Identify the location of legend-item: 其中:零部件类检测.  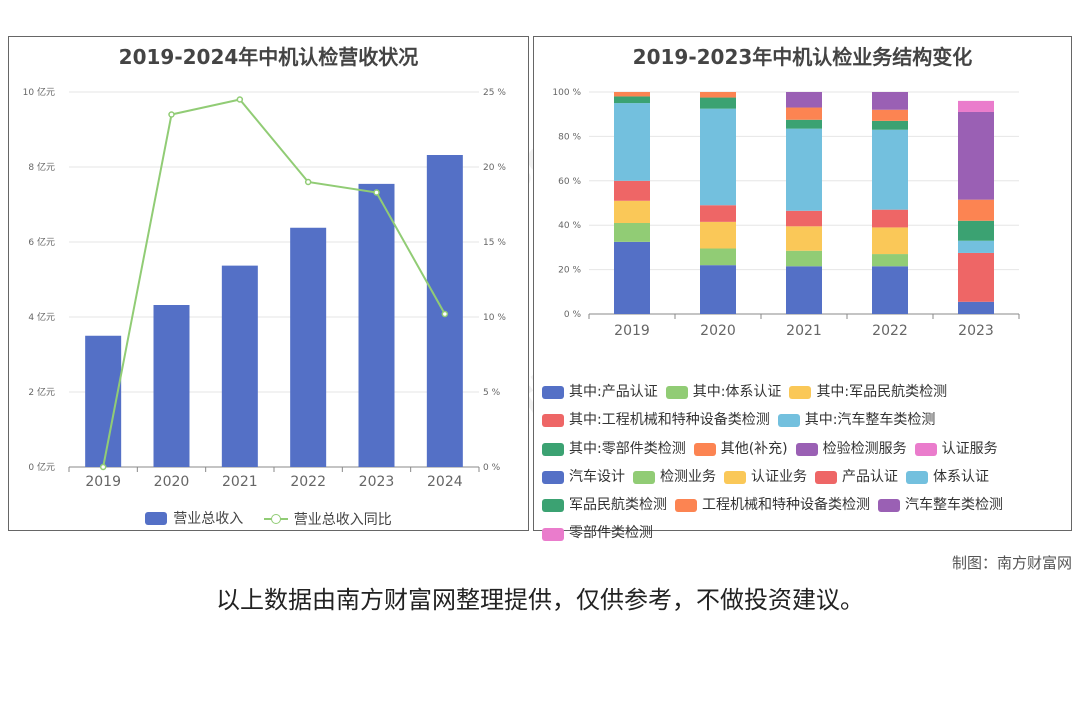
(614, 449).